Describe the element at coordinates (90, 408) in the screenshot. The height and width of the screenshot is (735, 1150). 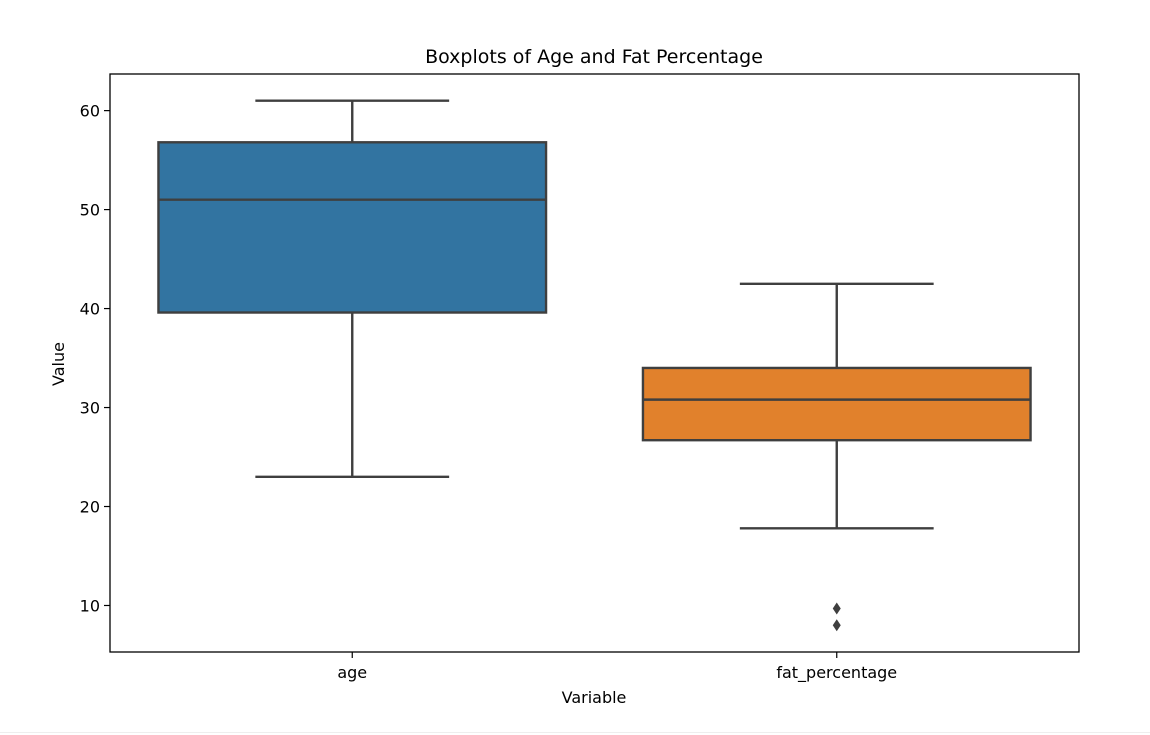
I see `y-tick-label: 30` at that location.